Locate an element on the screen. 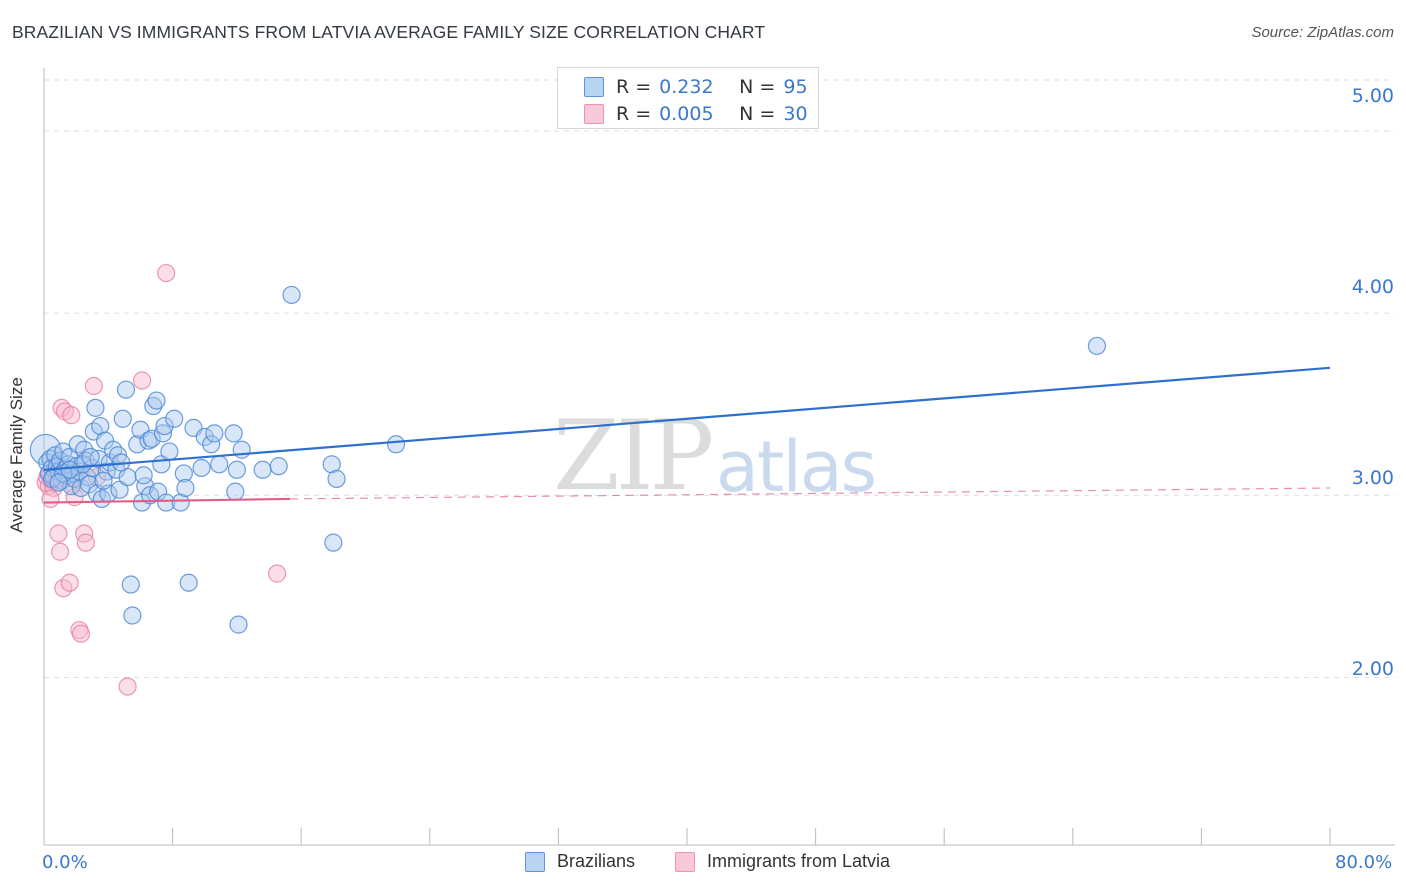  stats-legend-row-latvia: R = 0.005 N = 30 is located at coordinates (696, 114).